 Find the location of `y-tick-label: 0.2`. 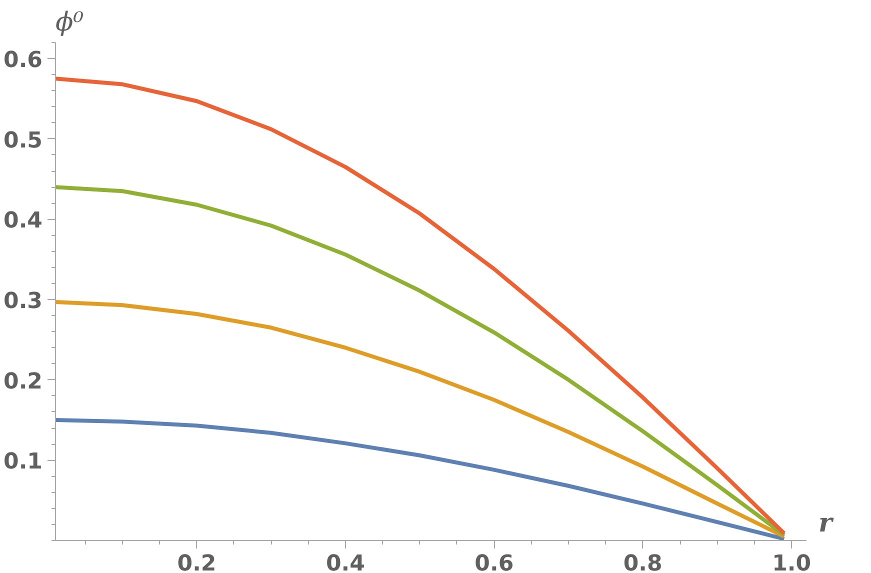

y-tick-label: 0.2 is located at coordinates (23, 381).